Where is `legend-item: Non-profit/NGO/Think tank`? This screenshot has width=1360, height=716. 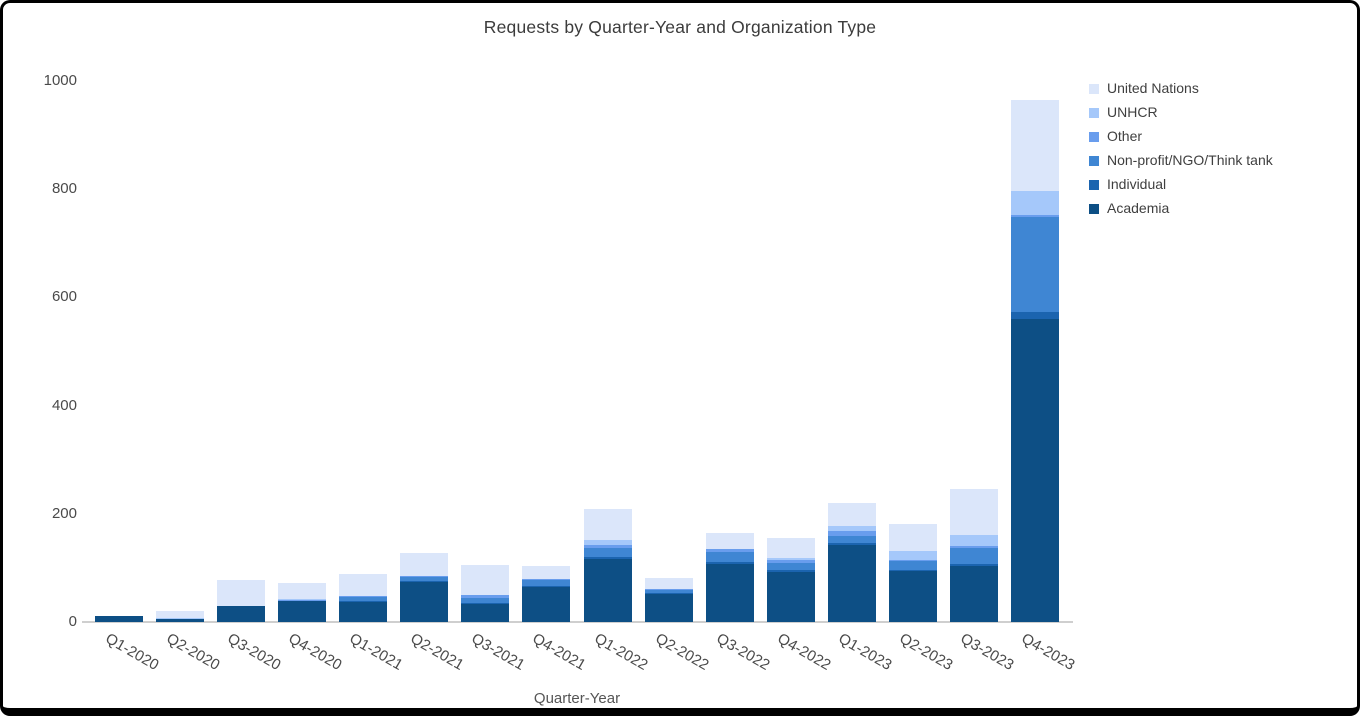 legend-item: Non-profit/NGO/Think tank is located at coordinates (1181, 160).